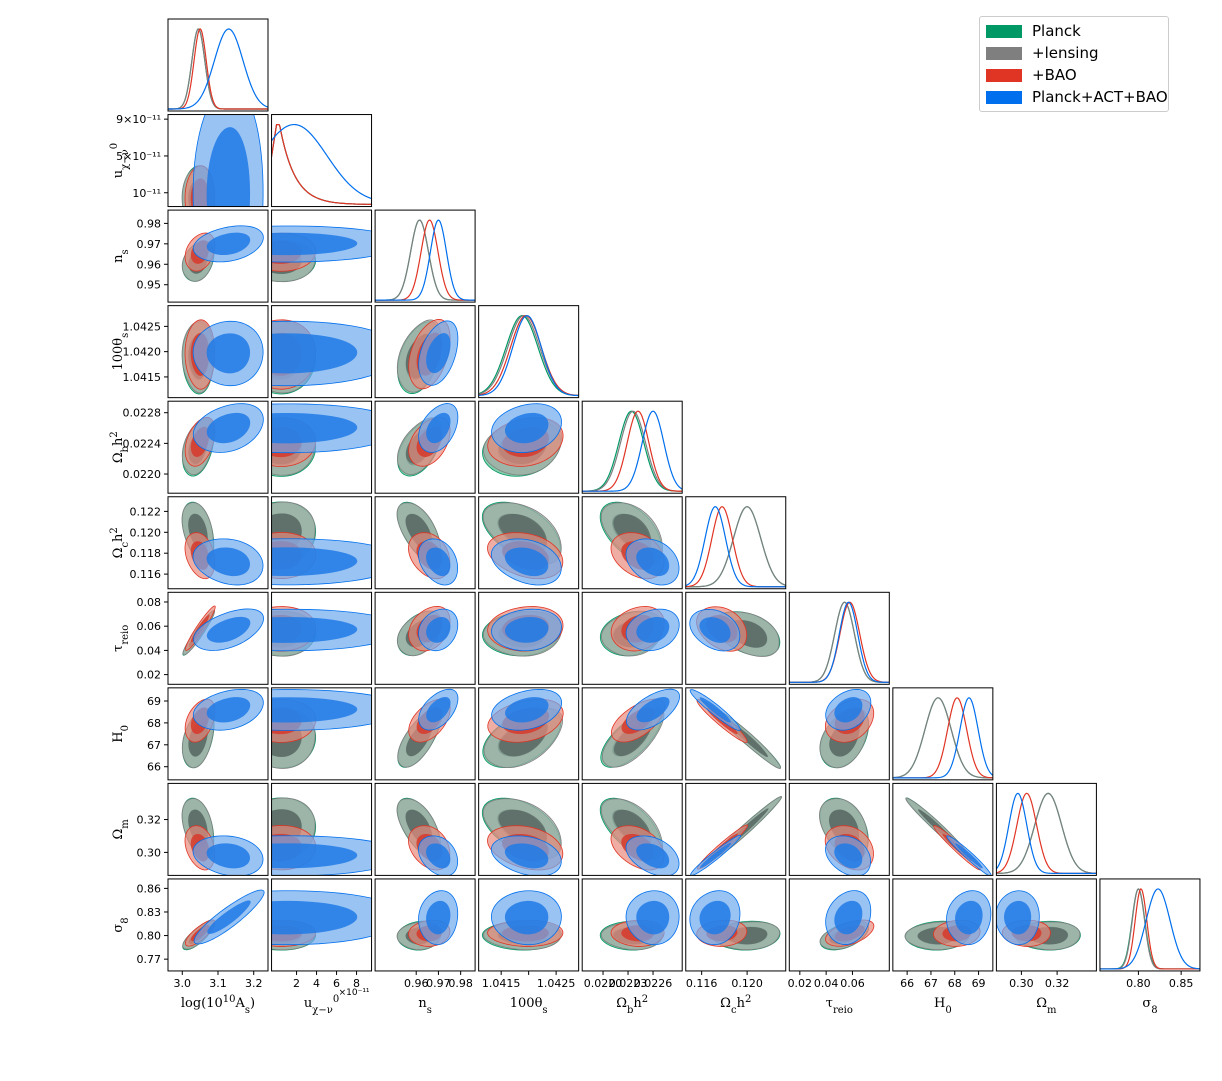  I want to click on marginal-log(10^10 A_s)-Planck, so click(218, 69).